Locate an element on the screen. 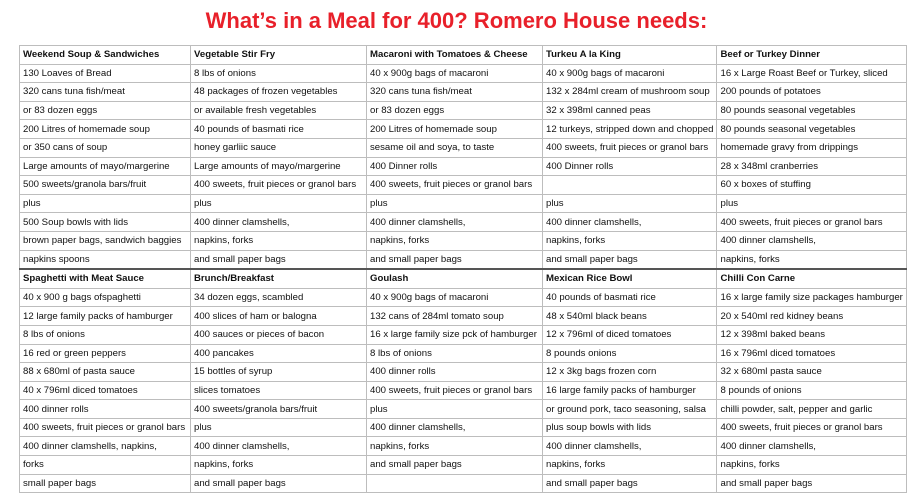 The image size is (913, 504). ingredient-cell: sesame oil and soya, to taste is located at coordinates (454, 147).